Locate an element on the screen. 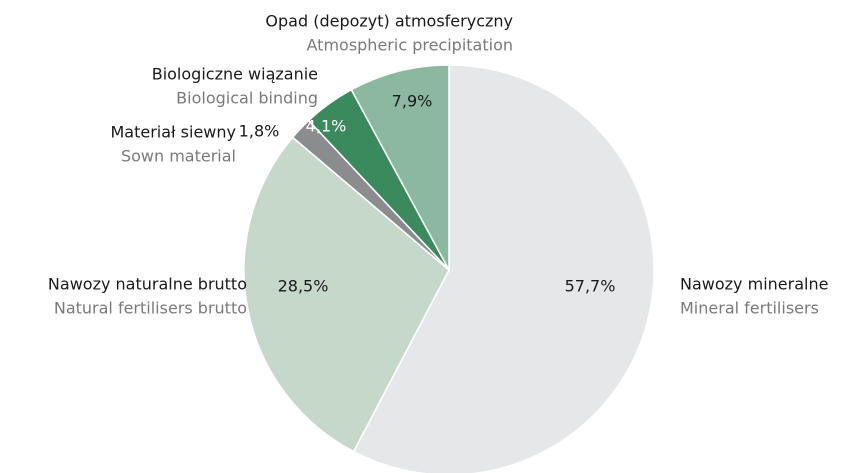 This screenshot has height=473, width=844. category-label: Nawozy naturalne brutto is located at coordinates (147, 284).